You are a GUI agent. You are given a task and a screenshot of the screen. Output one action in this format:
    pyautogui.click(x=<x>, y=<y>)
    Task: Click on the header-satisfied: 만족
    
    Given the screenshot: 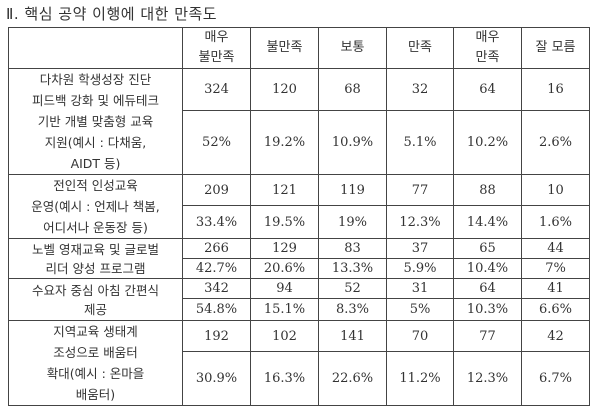 What is the action you would take?
    pyautogui.click(x=420, y=48)
    